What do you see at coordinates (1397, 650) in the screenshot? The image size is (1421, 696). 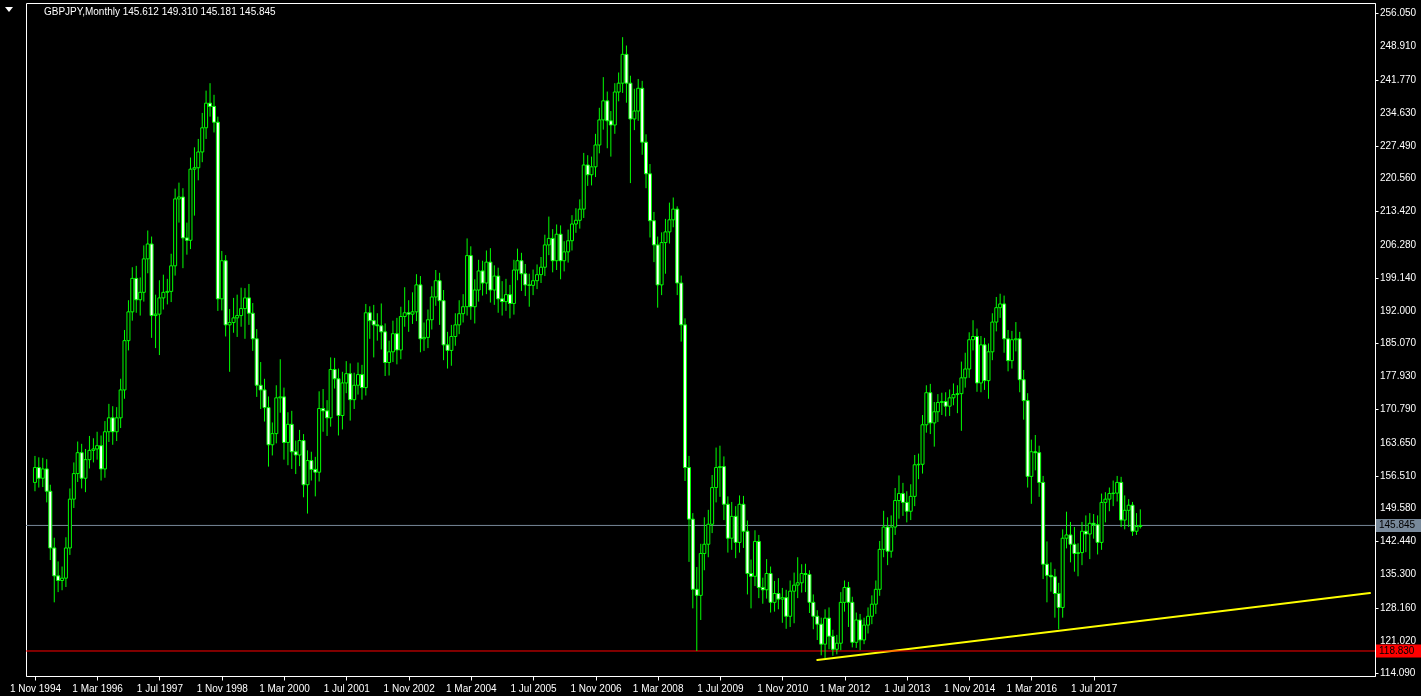 I see `ref-line-label: 118.830` at bounding box center [1397, 650].